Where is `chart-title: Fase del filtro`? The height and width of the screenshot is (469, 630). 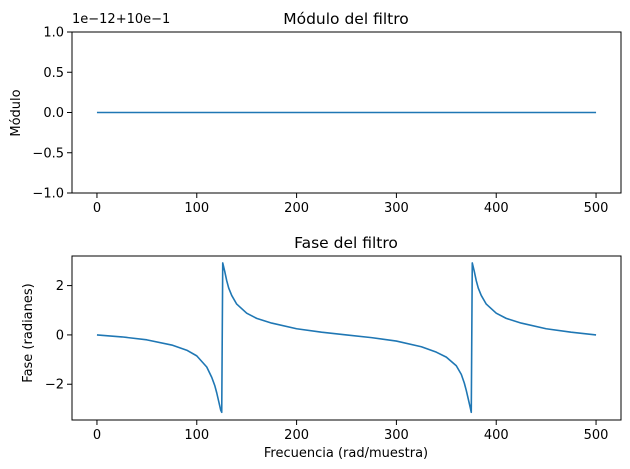 chart-title: Fase del filtro is located at coordinates (346, 243).